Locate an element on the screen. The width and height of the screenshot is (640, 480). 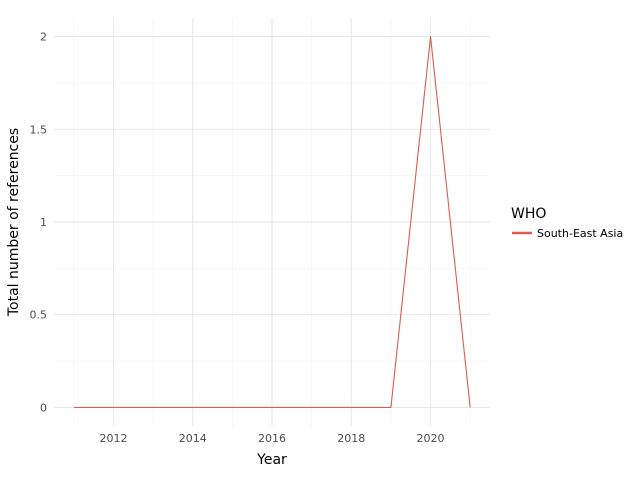
y-tick-label: 2 is located at coordinates (43, 37).